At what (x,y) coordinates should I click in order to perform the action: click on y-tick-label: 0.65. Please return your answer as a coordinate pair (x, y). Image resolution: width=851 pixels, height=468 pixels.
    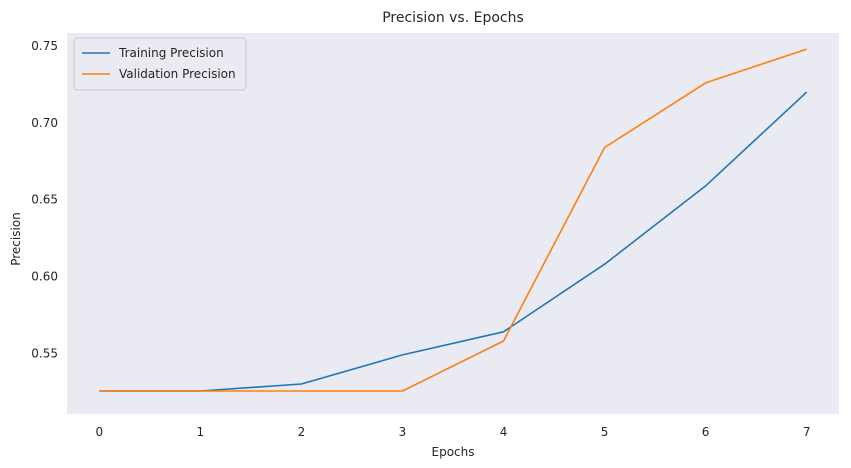
    Looking at the image, I should click on (44, 200).